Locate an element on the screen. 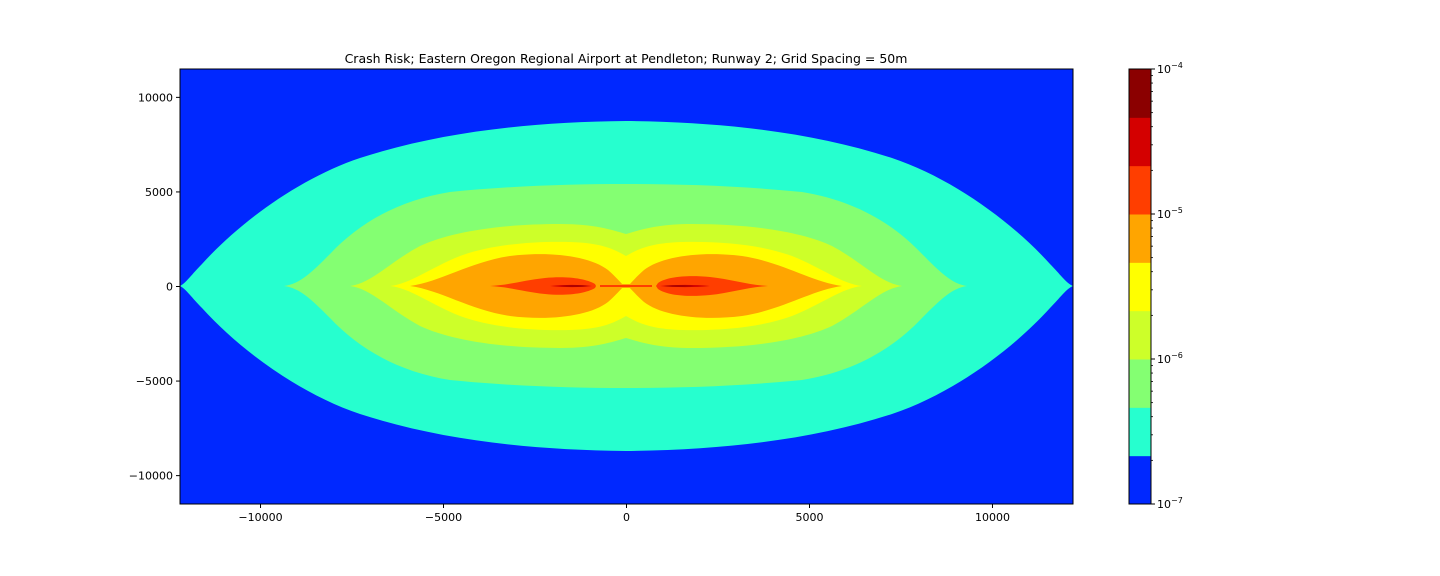 Image resolution: width=1440 pixels, height=576 pixels. contour-band-2e-5-left is located at coordinates (543, 286).